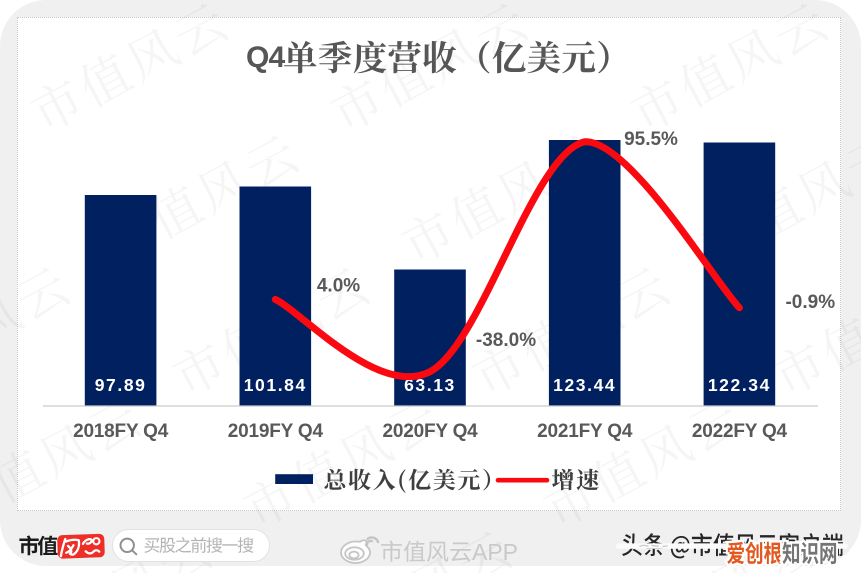  I want to click on svg-text: 2022FY Q4, so click(740, 431).